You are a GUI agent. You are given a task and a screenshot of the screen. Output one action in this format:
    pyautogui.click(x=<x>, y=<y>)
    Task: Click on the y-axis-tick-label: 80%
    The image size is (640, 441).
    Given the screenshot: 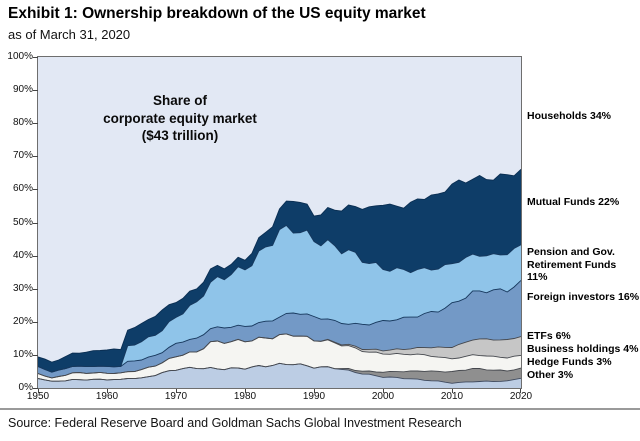 What is the action you would take?
    pyautogui.click(x=22, y=122)
    